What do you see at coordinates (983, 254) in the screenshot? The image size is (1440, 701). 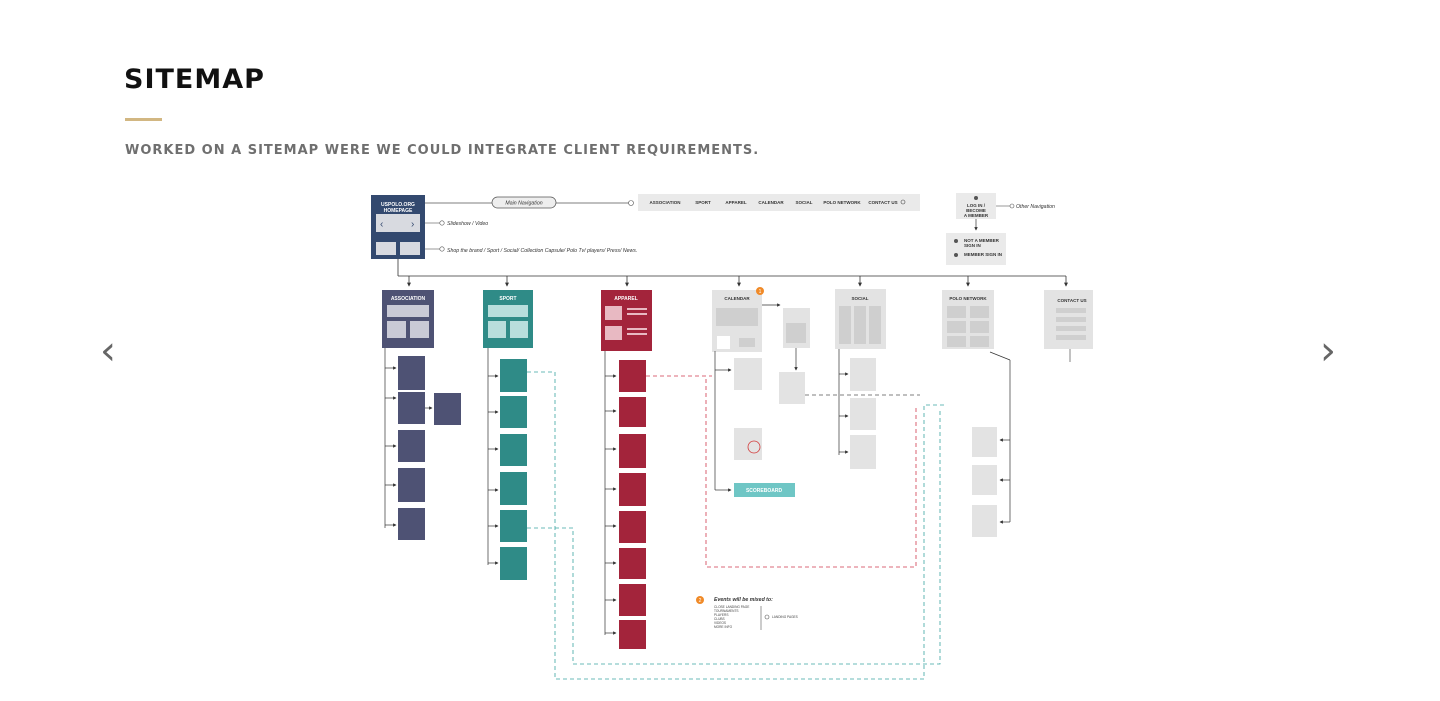 I see `member-sign-in: MEMBER SIGN IN` at bounding box center [983, 254].